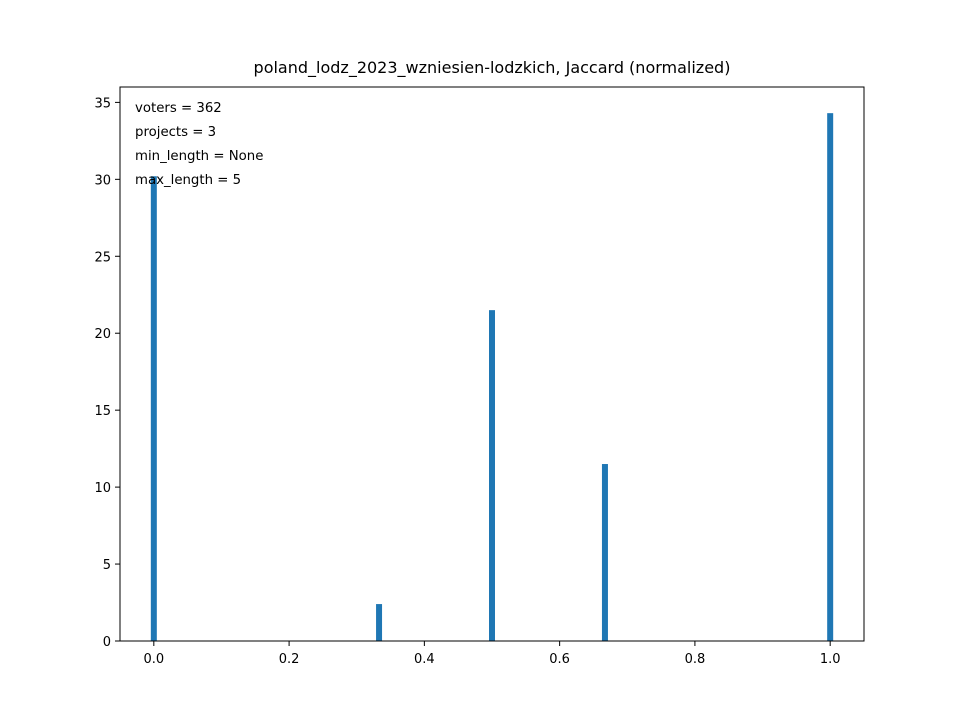  Describe the element at coordinates (153, 659) in the screenshot. I see `x-tick-label: 0.0` at that location.